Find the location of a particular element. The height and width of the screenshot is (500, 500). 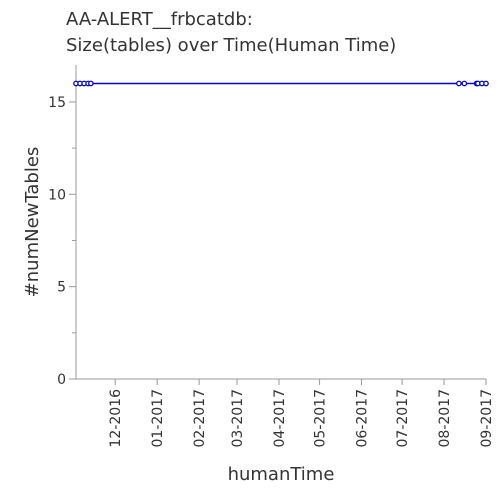

chart-title-line-2: Size(tables) over Time(Human Time) is located at coordinates (231, 45).